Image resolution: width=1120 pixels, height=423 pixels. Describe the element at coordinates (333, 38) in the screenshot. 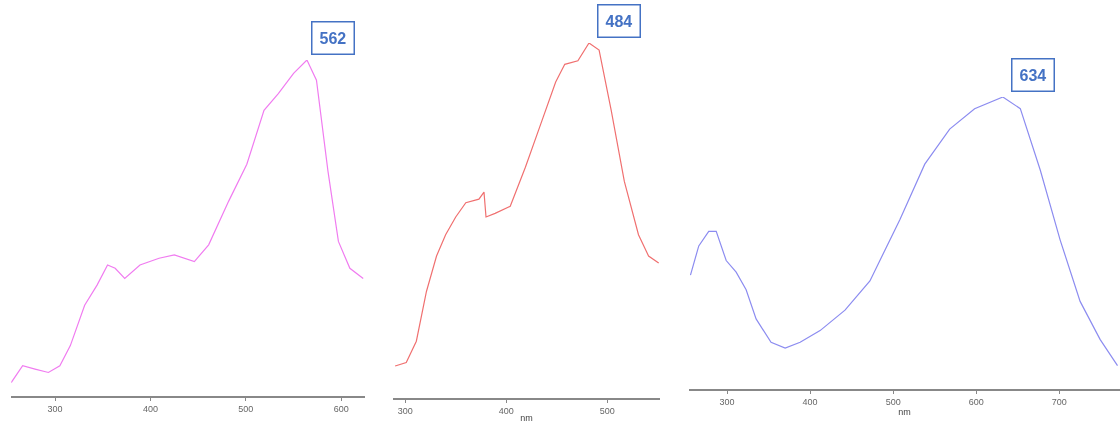

I see `annotation: 562` at that location.